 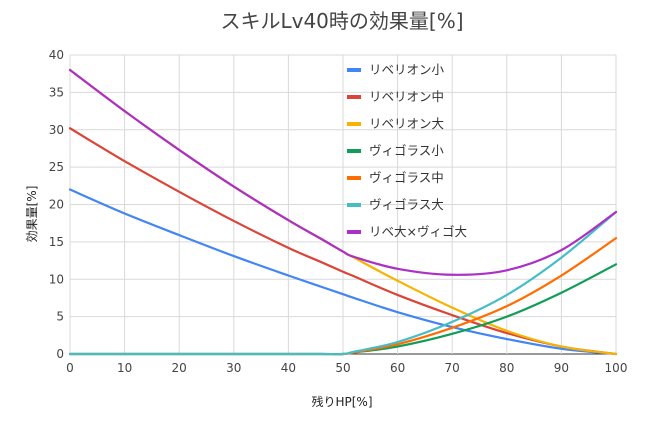 What do you see at coordinates (406, 204) in the screenshot?
I see `legend-label: ヴィゴラス大` at bounding box center [406, 204].